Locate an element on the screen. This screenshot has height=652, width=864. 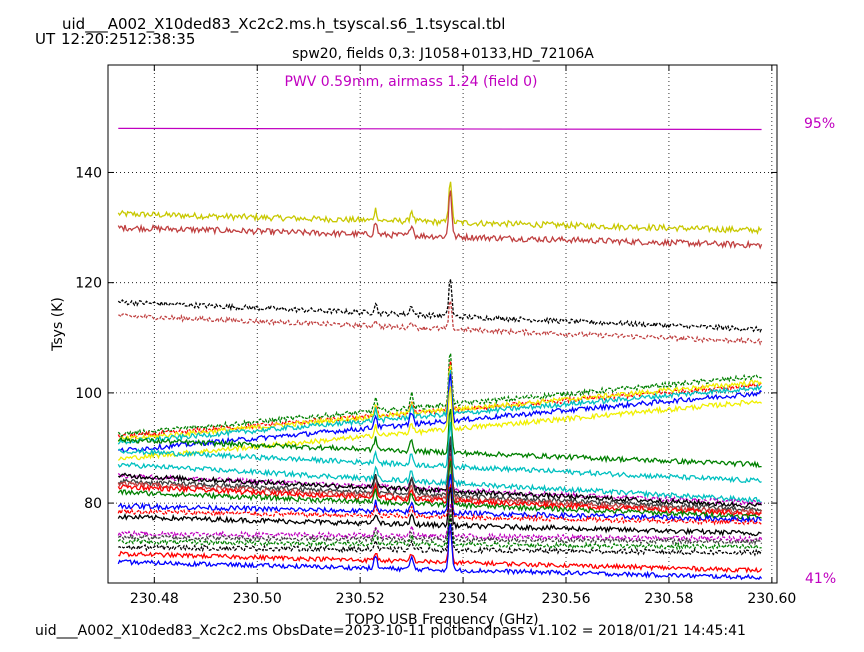
ut-label: UT is located at coordinates (45, 39).